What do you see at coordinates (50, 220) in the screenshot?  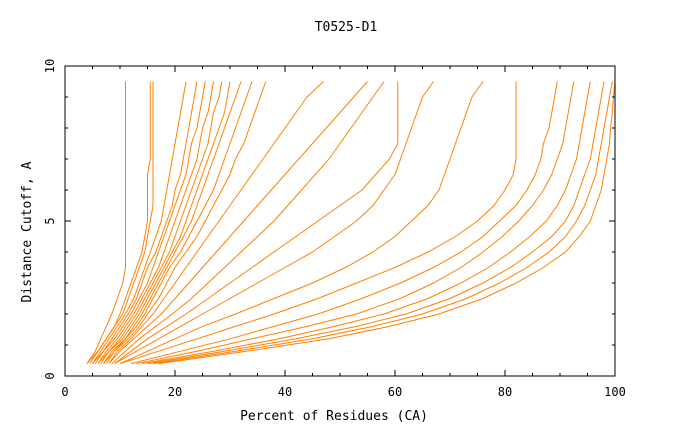 I see `y-tick-label-5: 5` at bounding box center [50, 220].